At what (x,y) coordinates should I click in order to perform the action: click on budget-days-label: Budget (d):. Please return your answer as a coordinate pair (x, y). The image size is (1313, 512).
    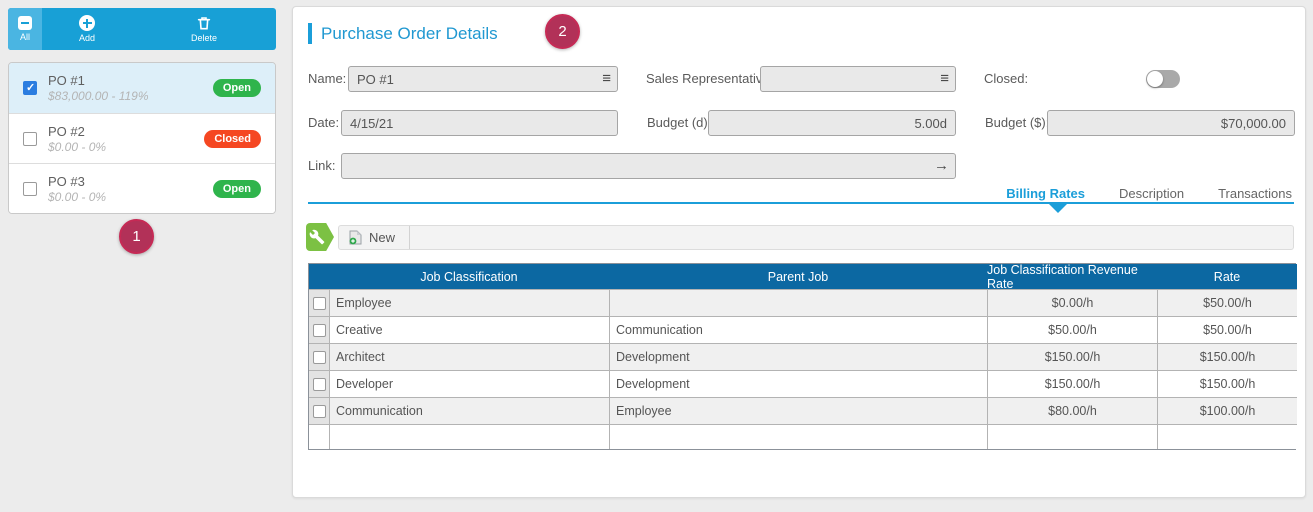
    Looking at the image, I should click on (679, 122).